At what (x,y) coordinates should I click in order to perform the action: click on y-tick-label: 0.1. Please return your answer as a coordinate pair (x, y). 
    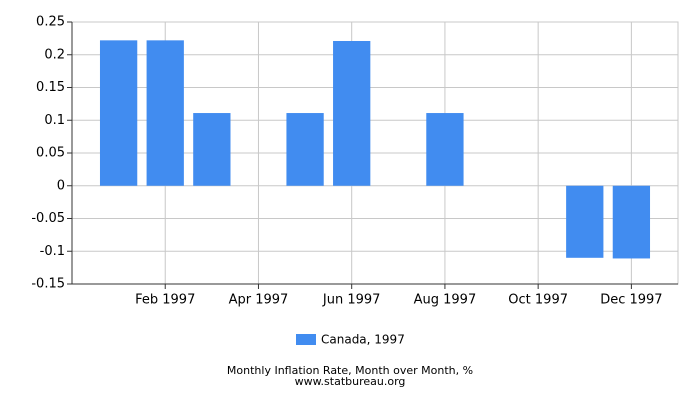
    Looking at the image, I should click on (54, 120).